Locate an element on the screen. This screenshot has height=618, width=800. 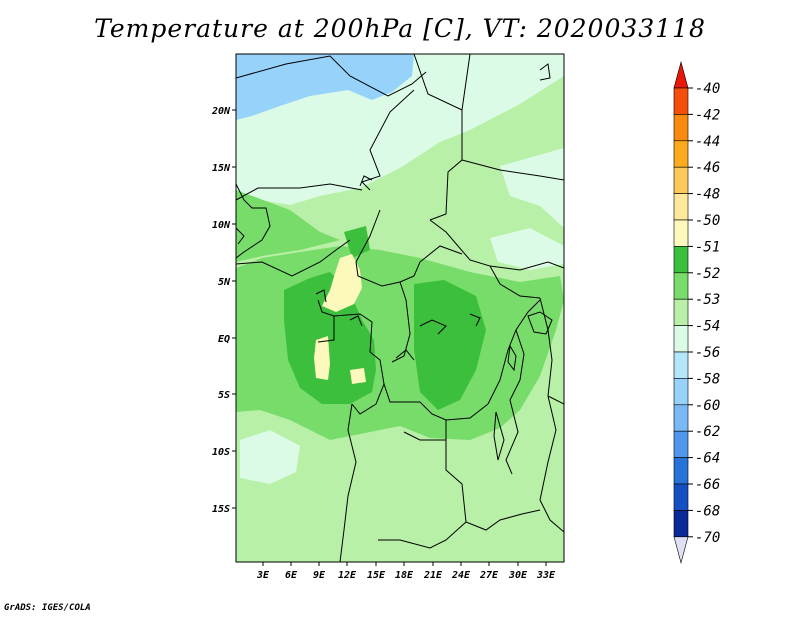
lon-tick-label: 27E is located at coordinates (489, 575).